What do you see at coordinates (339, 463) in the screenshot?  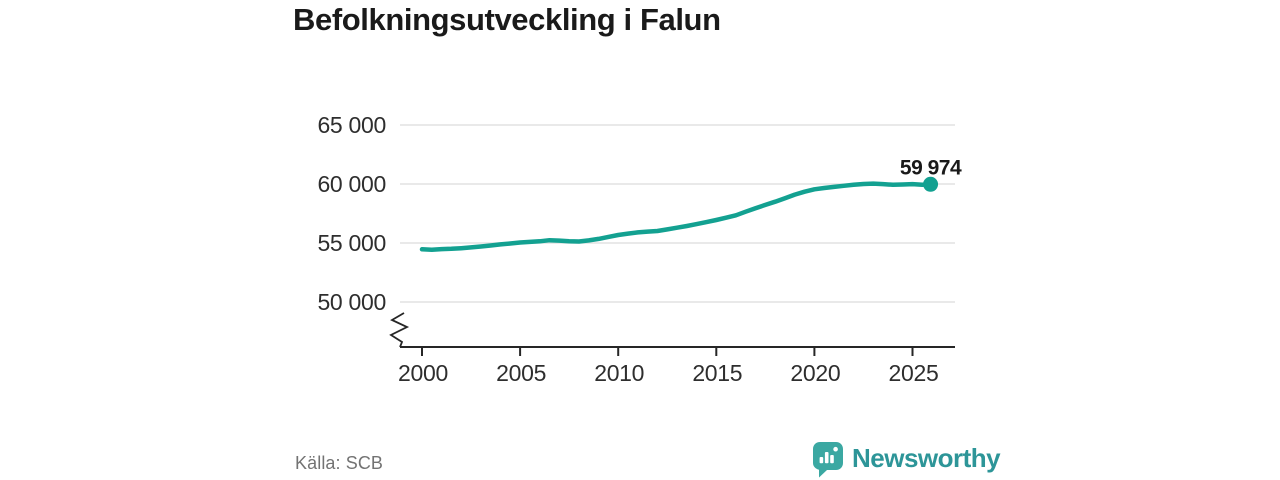 I see `source-label: Källa: SCB` at bounding box center [339, 463].